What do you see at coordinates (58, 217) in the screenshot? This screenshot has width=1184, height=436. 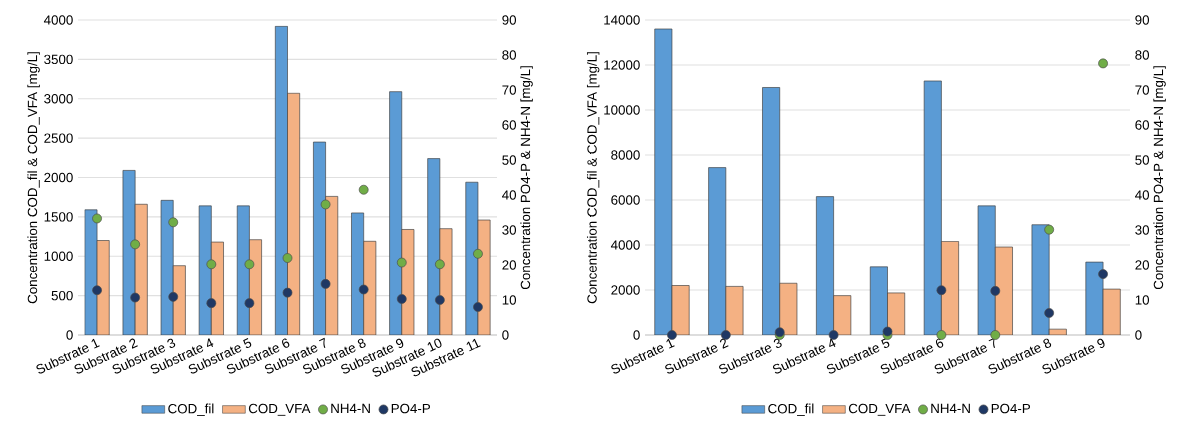 I see `y-tick-label: 1500` at bounding box center [58, 217].